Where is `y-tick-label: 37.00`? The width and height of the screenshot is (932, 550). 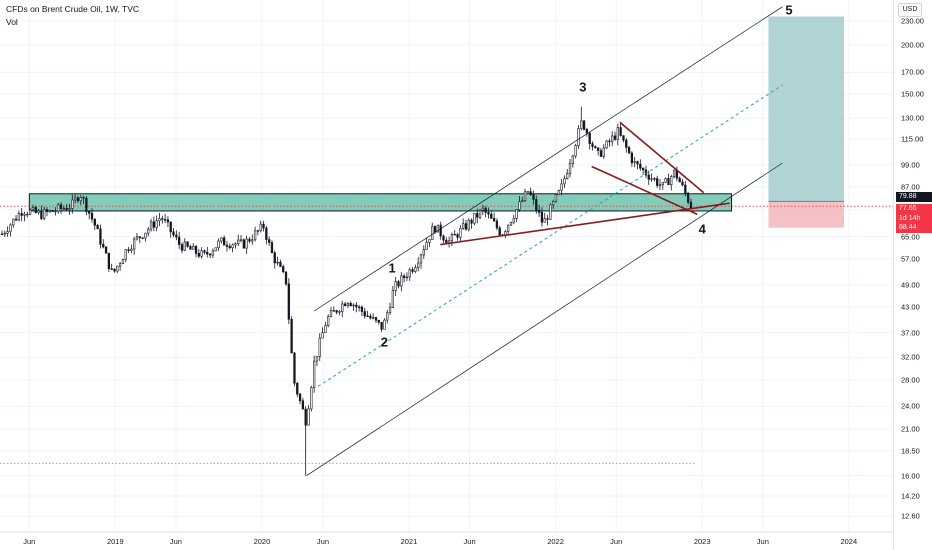
y-tick-label: 37.00 is located at coordinates (910, 333).